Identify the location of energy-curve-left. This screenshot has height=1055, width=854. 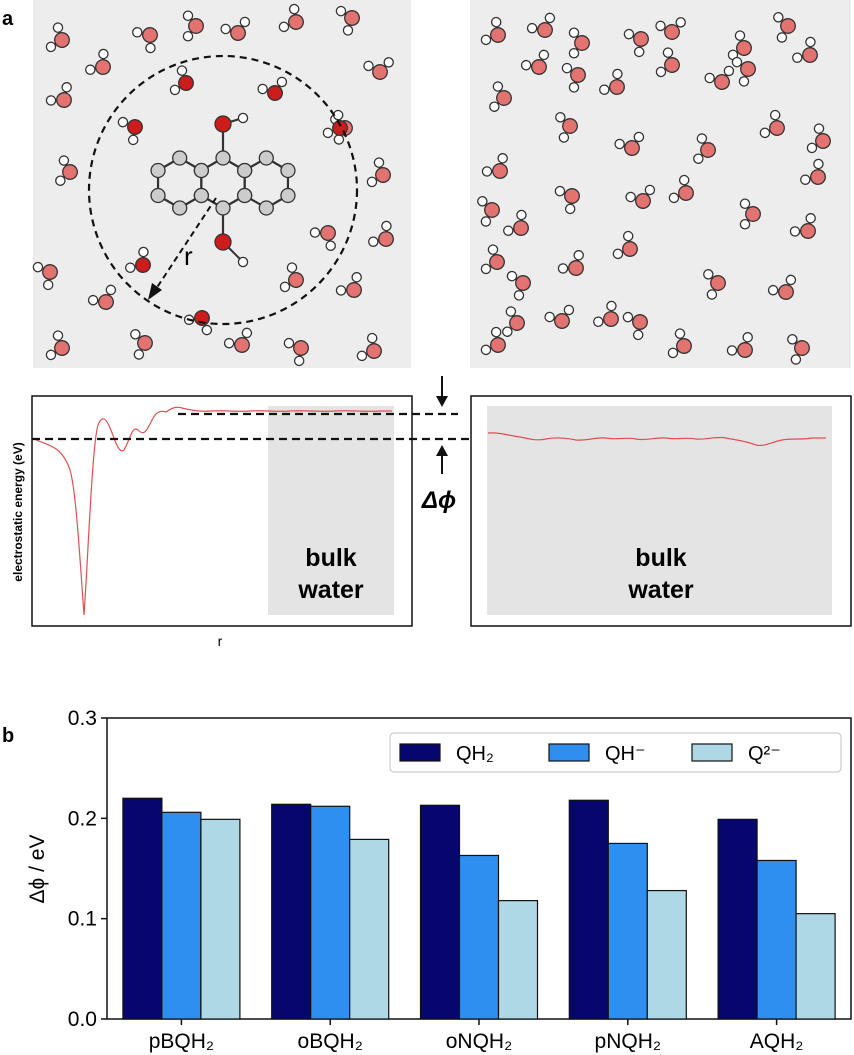
(213, 511).